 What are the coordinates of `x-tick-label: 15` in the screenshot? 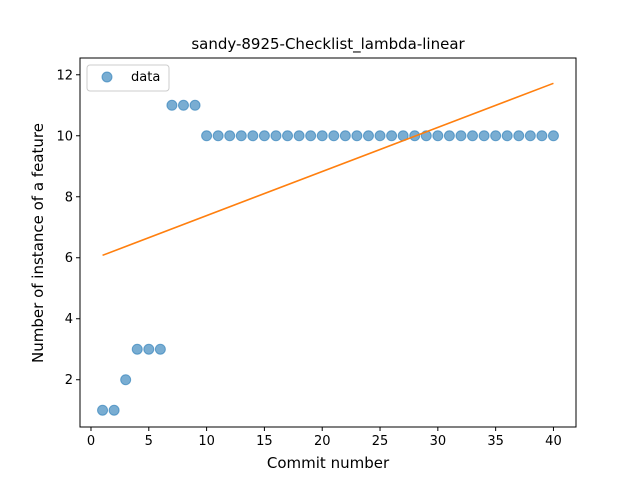 It's located at (264, 441).